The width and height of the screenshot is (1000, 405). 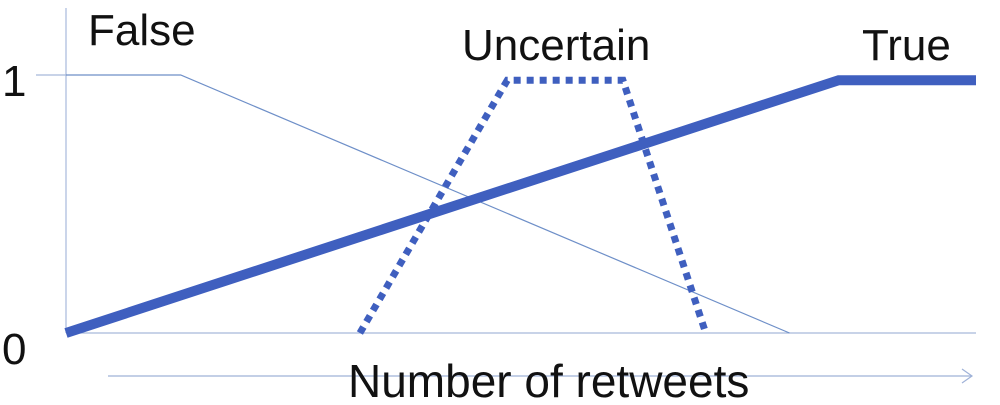 What do you see at coordinates (548, 380) in the screenshot?
I see `x-axis-label: Number of retweets` at bounding box center [548, 380].